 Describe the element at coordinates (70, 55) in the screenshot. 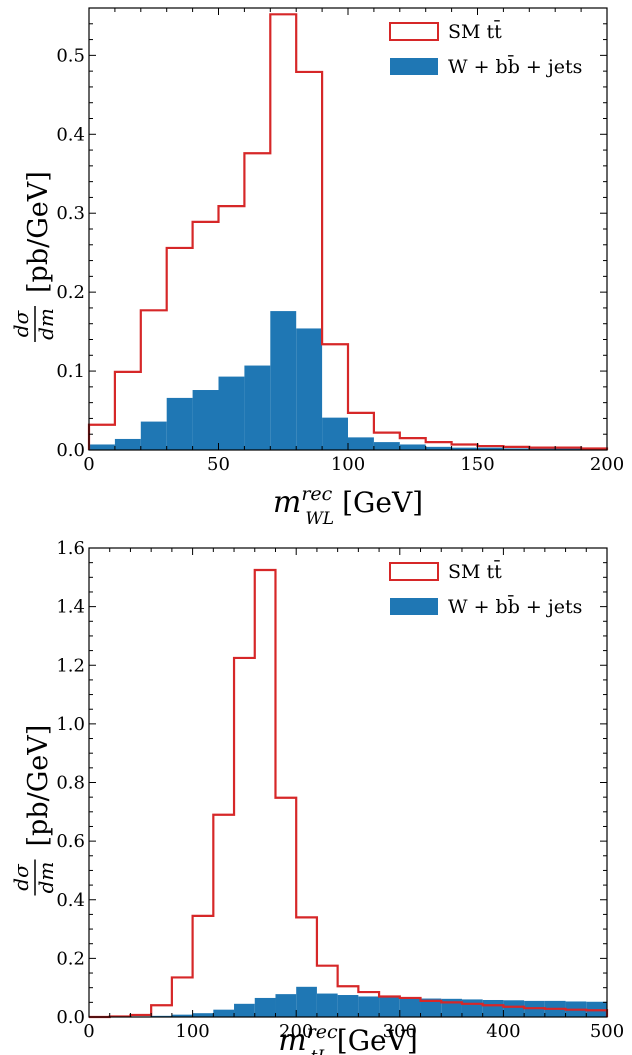

I see `y-tick-label: 0.5` at that location.